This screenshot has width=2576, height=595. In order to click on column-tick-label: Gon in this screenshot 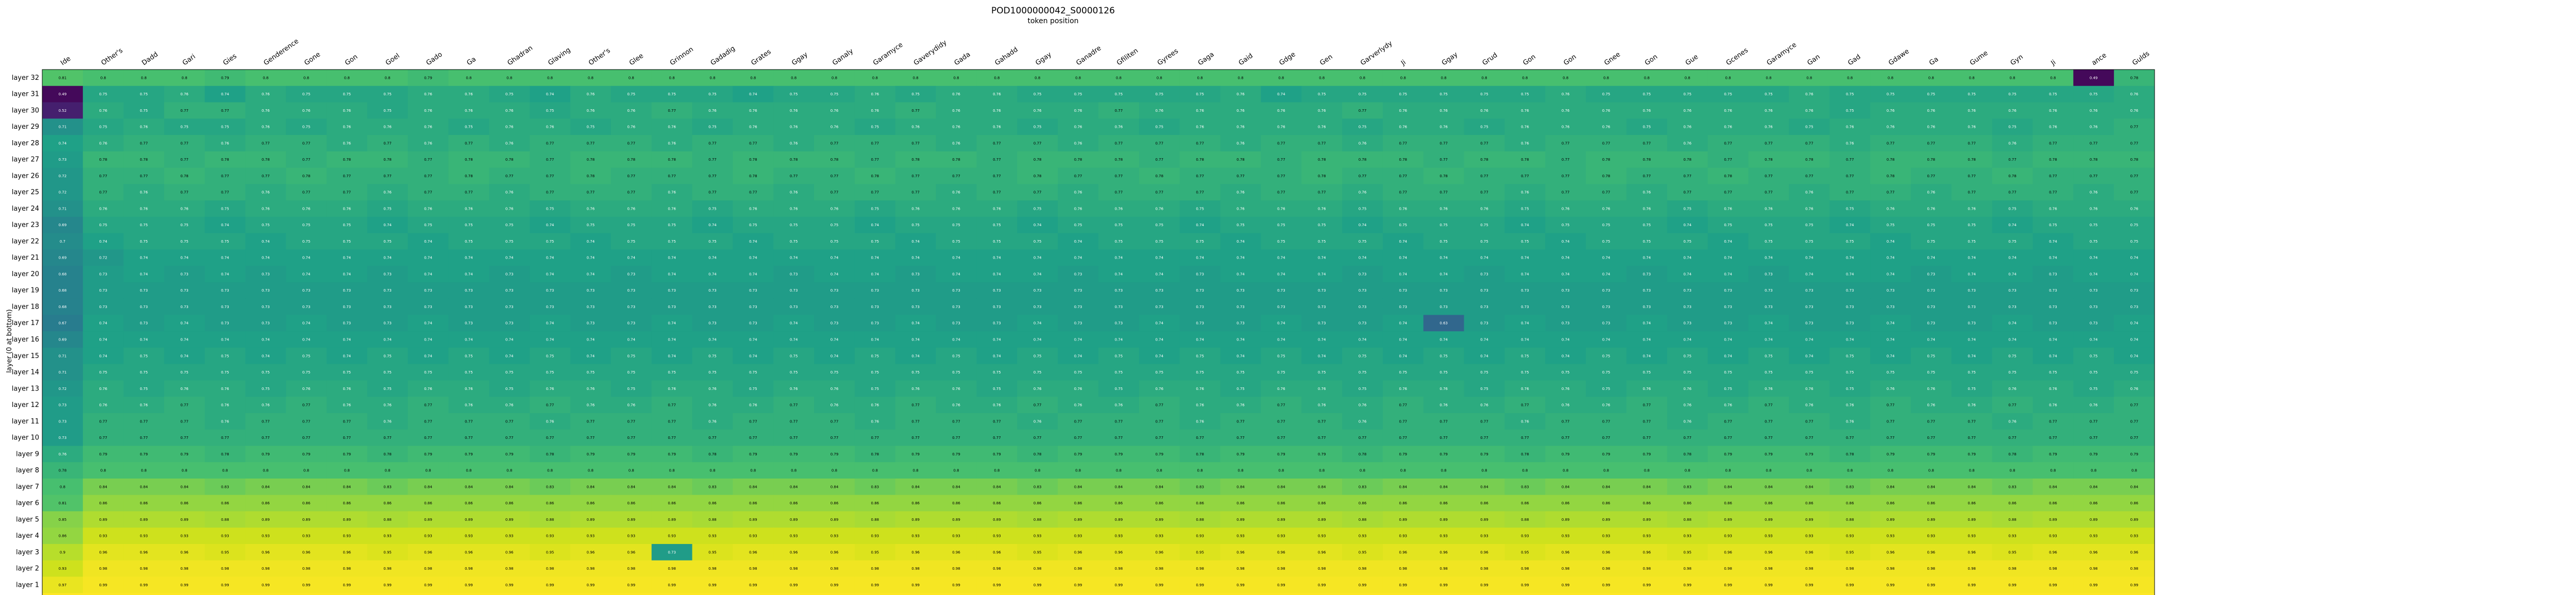, I will do `click(1529, 60)`.